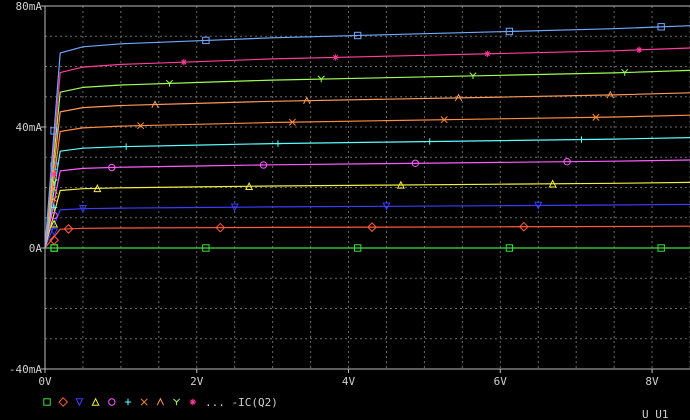  I want to click on legend: ... -IC(Q2), so click(160, 402).